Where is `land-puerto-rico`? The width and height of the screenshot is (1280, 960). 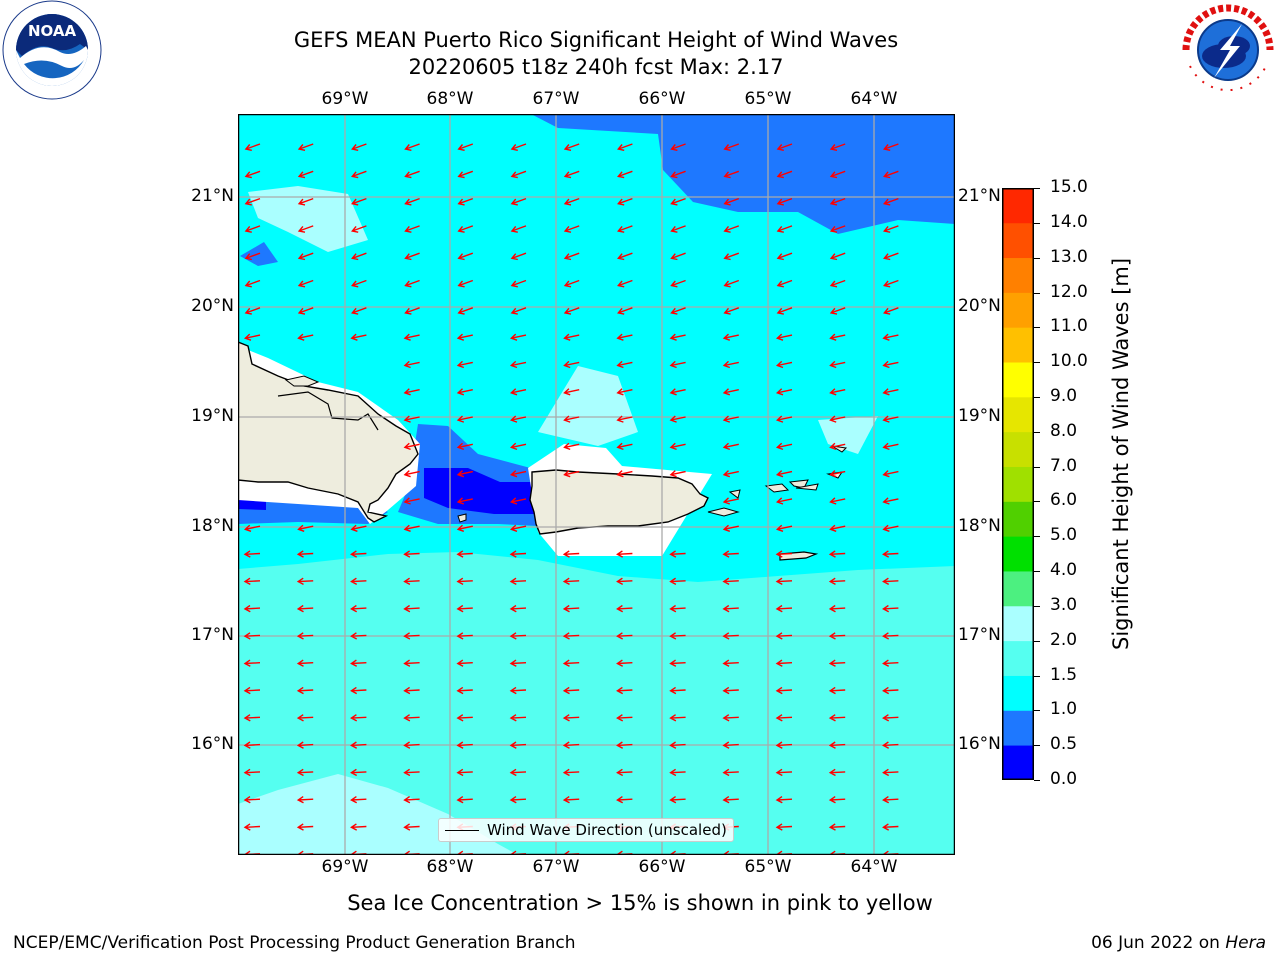 land-puerto-rico is located at coordinates (619, 502).